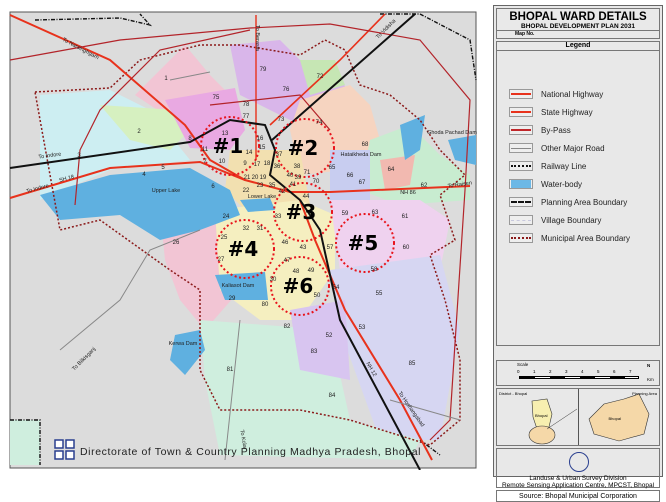 The height and width of the screenshot is (502, 666). I want to click on ward-number: 57, so click(330, 248).